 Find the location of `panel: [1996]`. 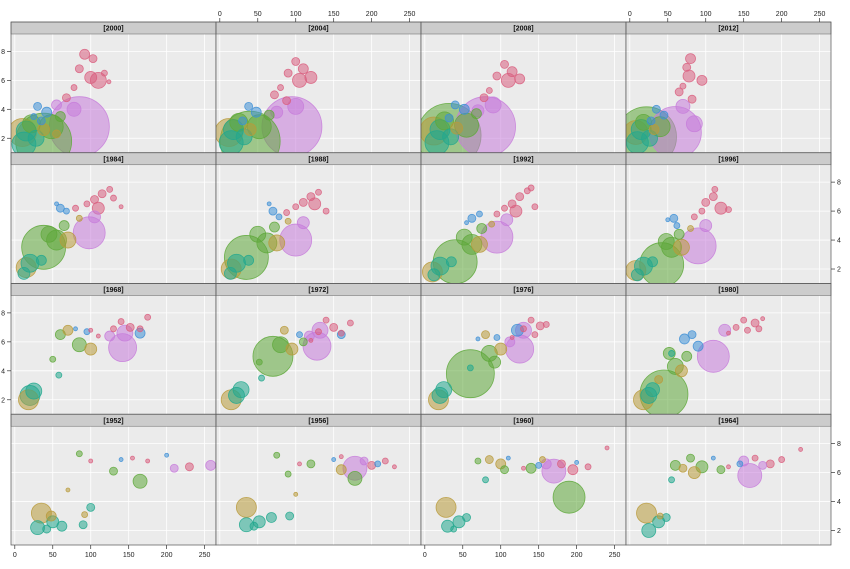

panel: [1996] is located at coordinates (728, 218).